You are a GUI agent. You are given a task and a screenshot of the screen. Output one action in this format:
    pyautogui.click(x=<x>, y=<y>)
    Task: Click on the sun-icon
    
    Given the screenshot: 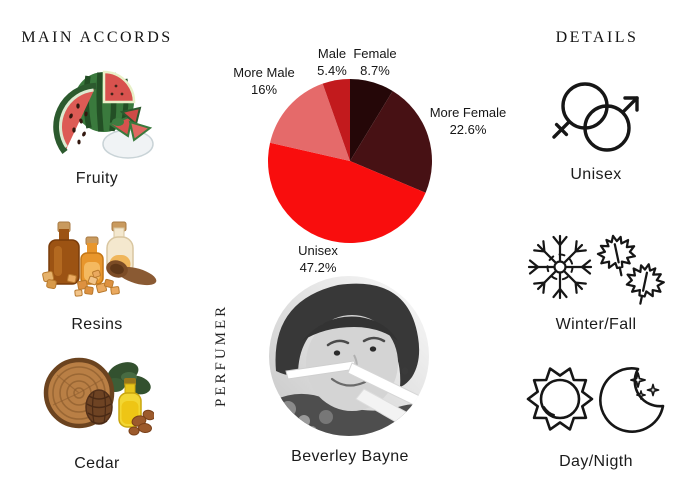 What is the action you would take?
    pyautogui.click(x=560, y=399)
    